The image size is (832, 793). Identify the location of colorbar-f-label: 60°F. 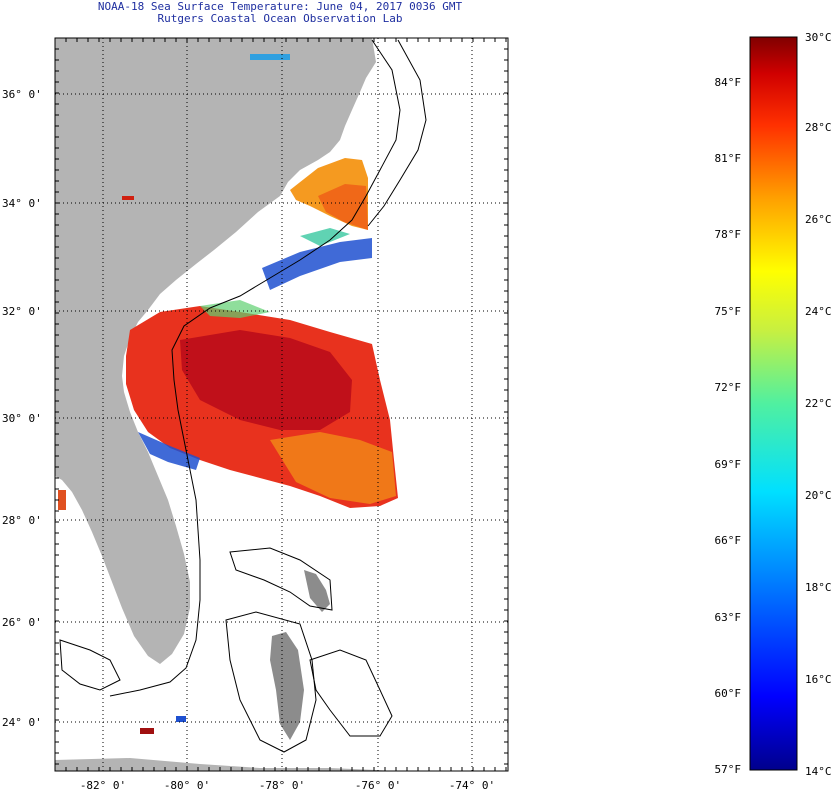
(728, 693).